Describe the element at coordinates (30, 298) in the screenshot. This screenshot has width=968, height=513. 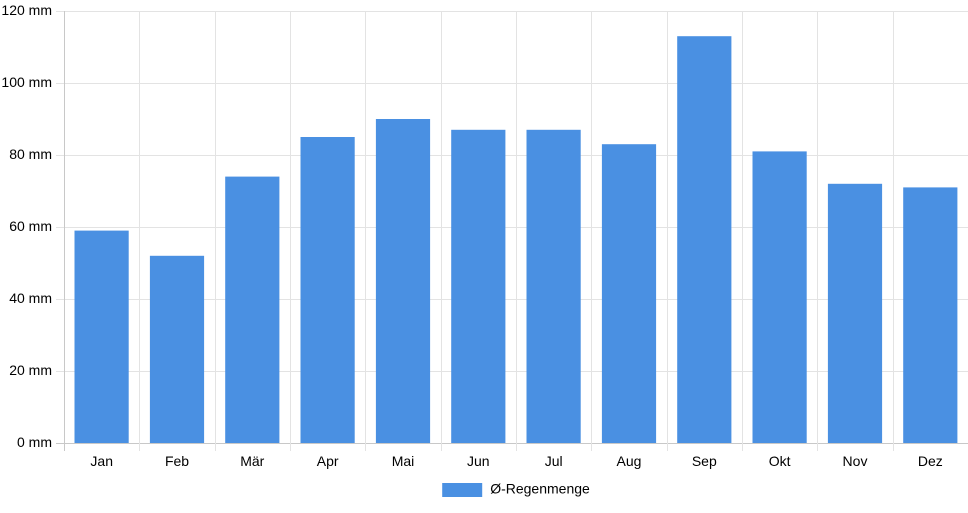
I see `y-tick-label: 40 mm` at that location.